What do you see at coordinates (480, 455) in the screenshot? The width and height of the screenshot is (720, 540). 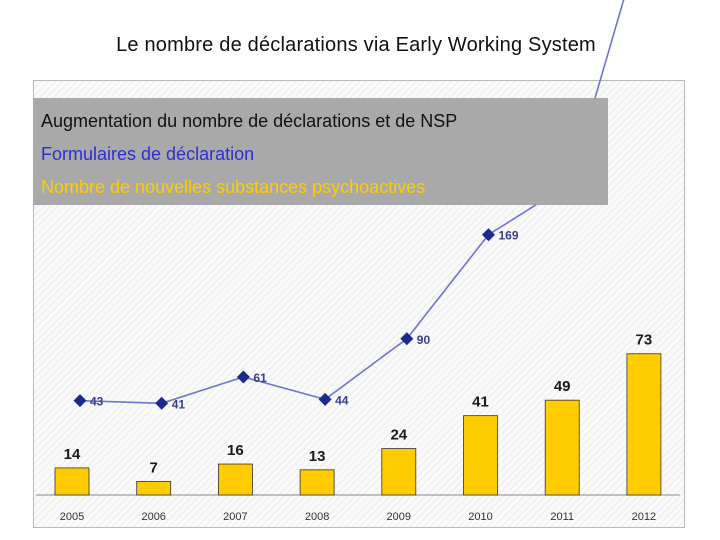 I see `bar-2010` at bounding box center [480, 455].